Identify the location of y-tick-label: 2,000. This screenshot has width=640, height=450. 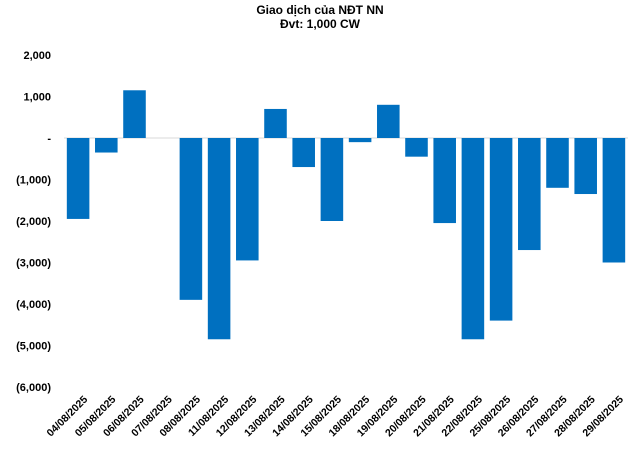
(37, 56).